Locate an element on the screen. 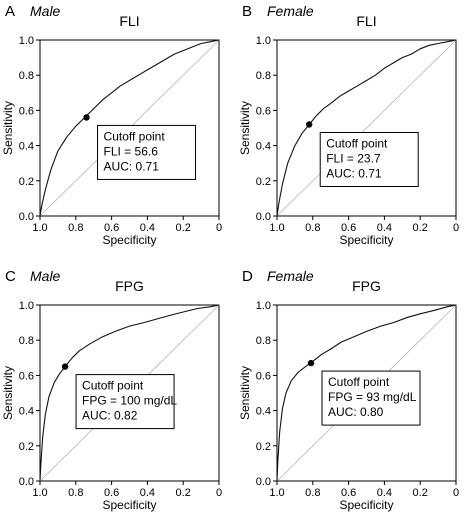  reference-line is located at coordinates (366, 128).